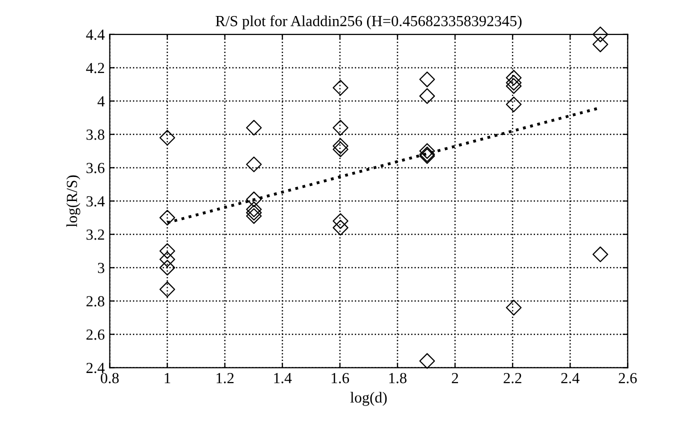  I want to click on y-tick-label: 2.6, so click(95, 335).